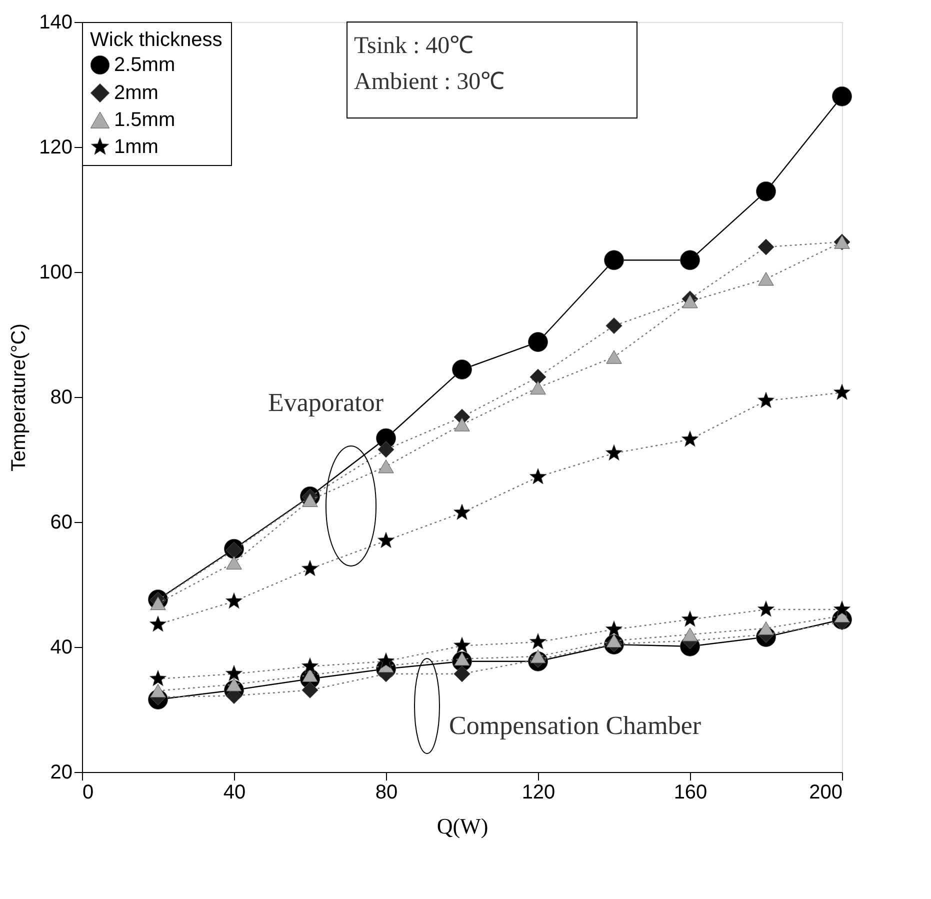 The height and width of the screenshot is (899, 931). What do you see at coordinates (539, 793) in the screenshot?
I see `x-tick-label: 120` at bounding box center [539, 793].